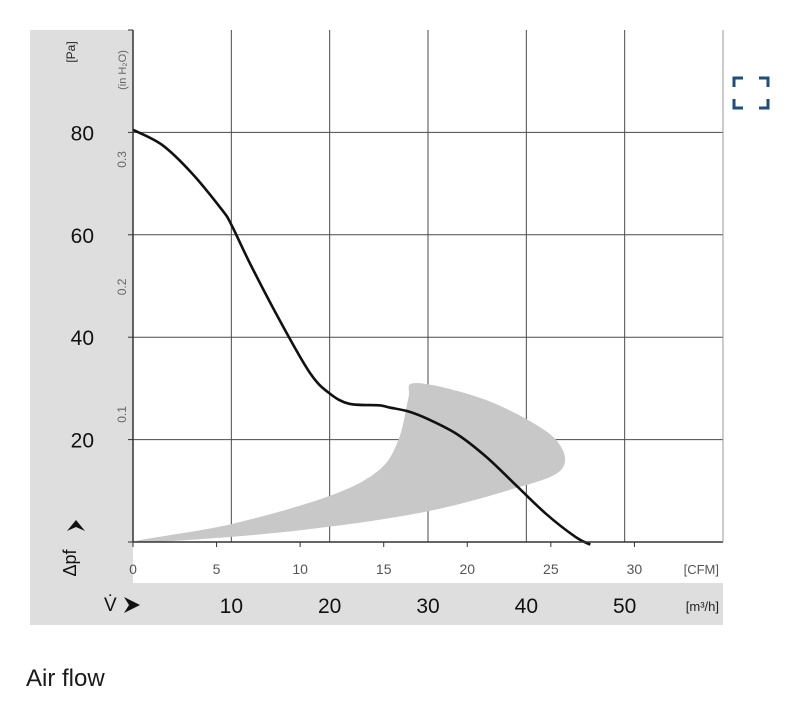  Describe the element at coordinates (751, 93) in the screenshot. I see `expand-fullscreen-icon` at that location.